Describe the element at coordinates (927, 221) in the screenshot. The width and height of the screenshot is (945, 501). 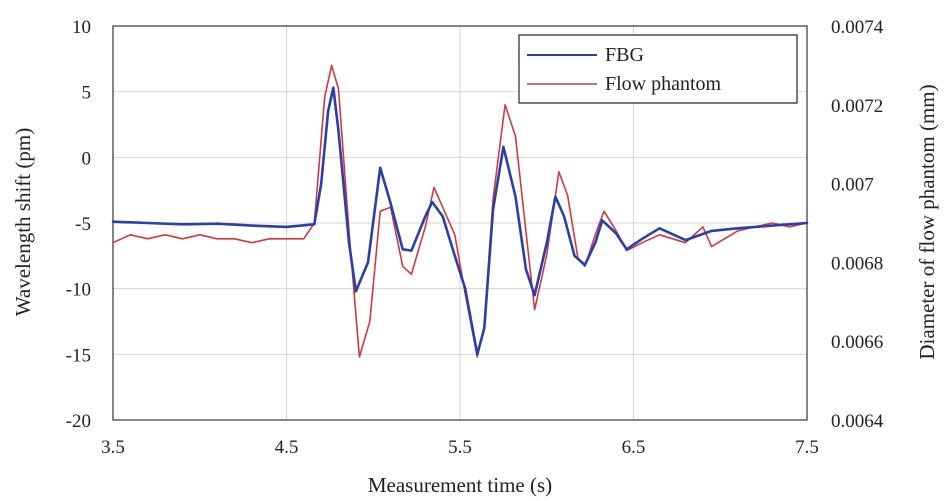
I see `y2-axis-title: Diameter of flow phantom (mm)` at that location.